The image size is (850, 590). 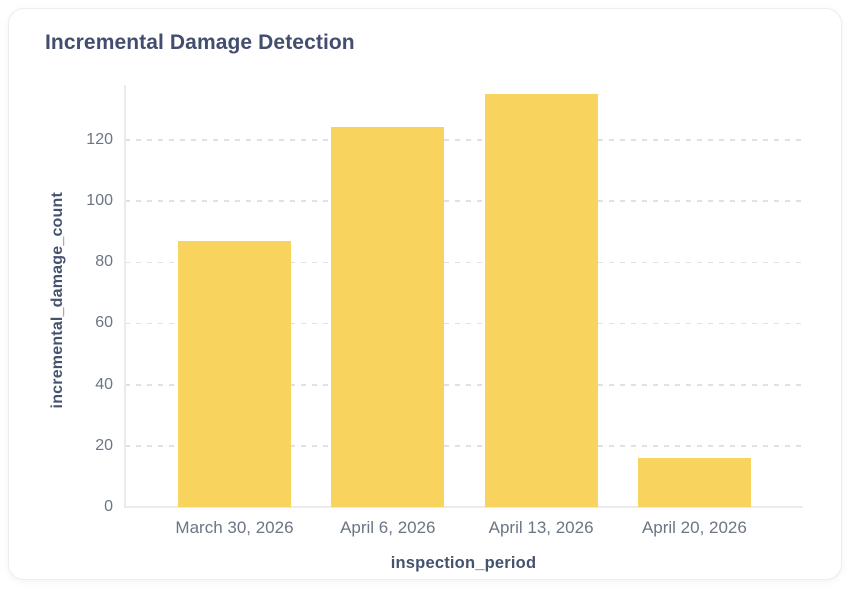 What do you see at coordinates (104, 384) in the screenshot?
I see `y-tick-label-40: 40` at bounding box center [104, 384].